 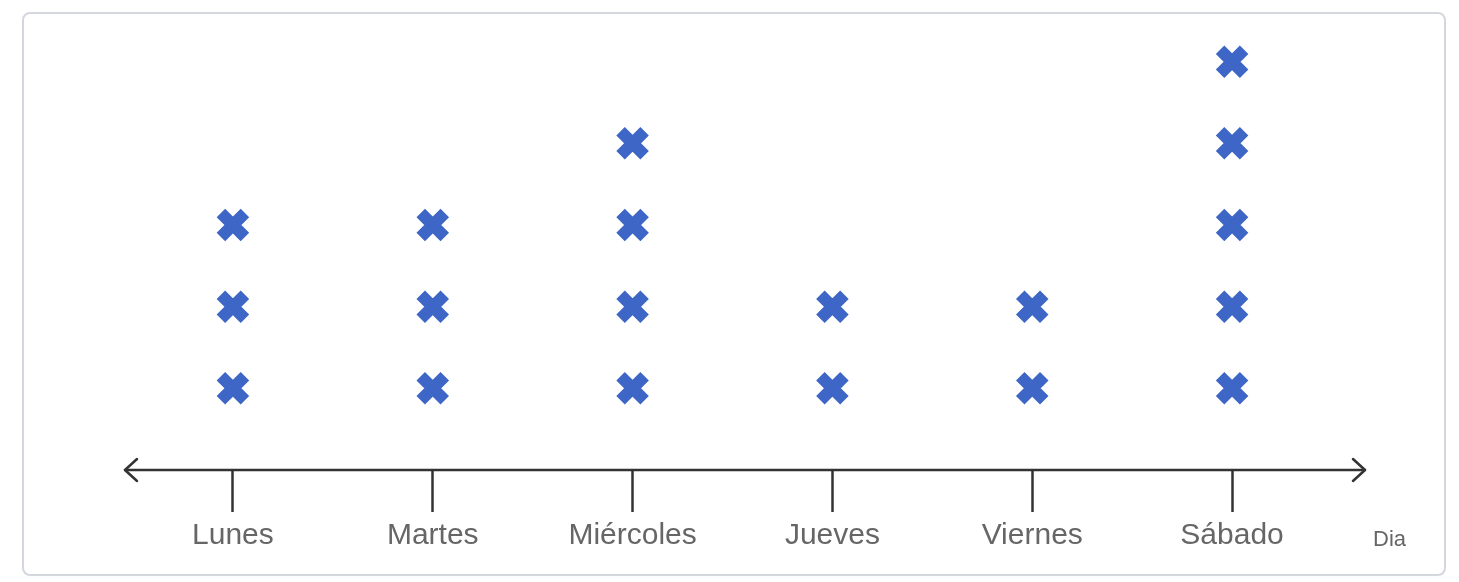 I want to click on x-tick-label: Sábado, so click(x=1232, y=534).